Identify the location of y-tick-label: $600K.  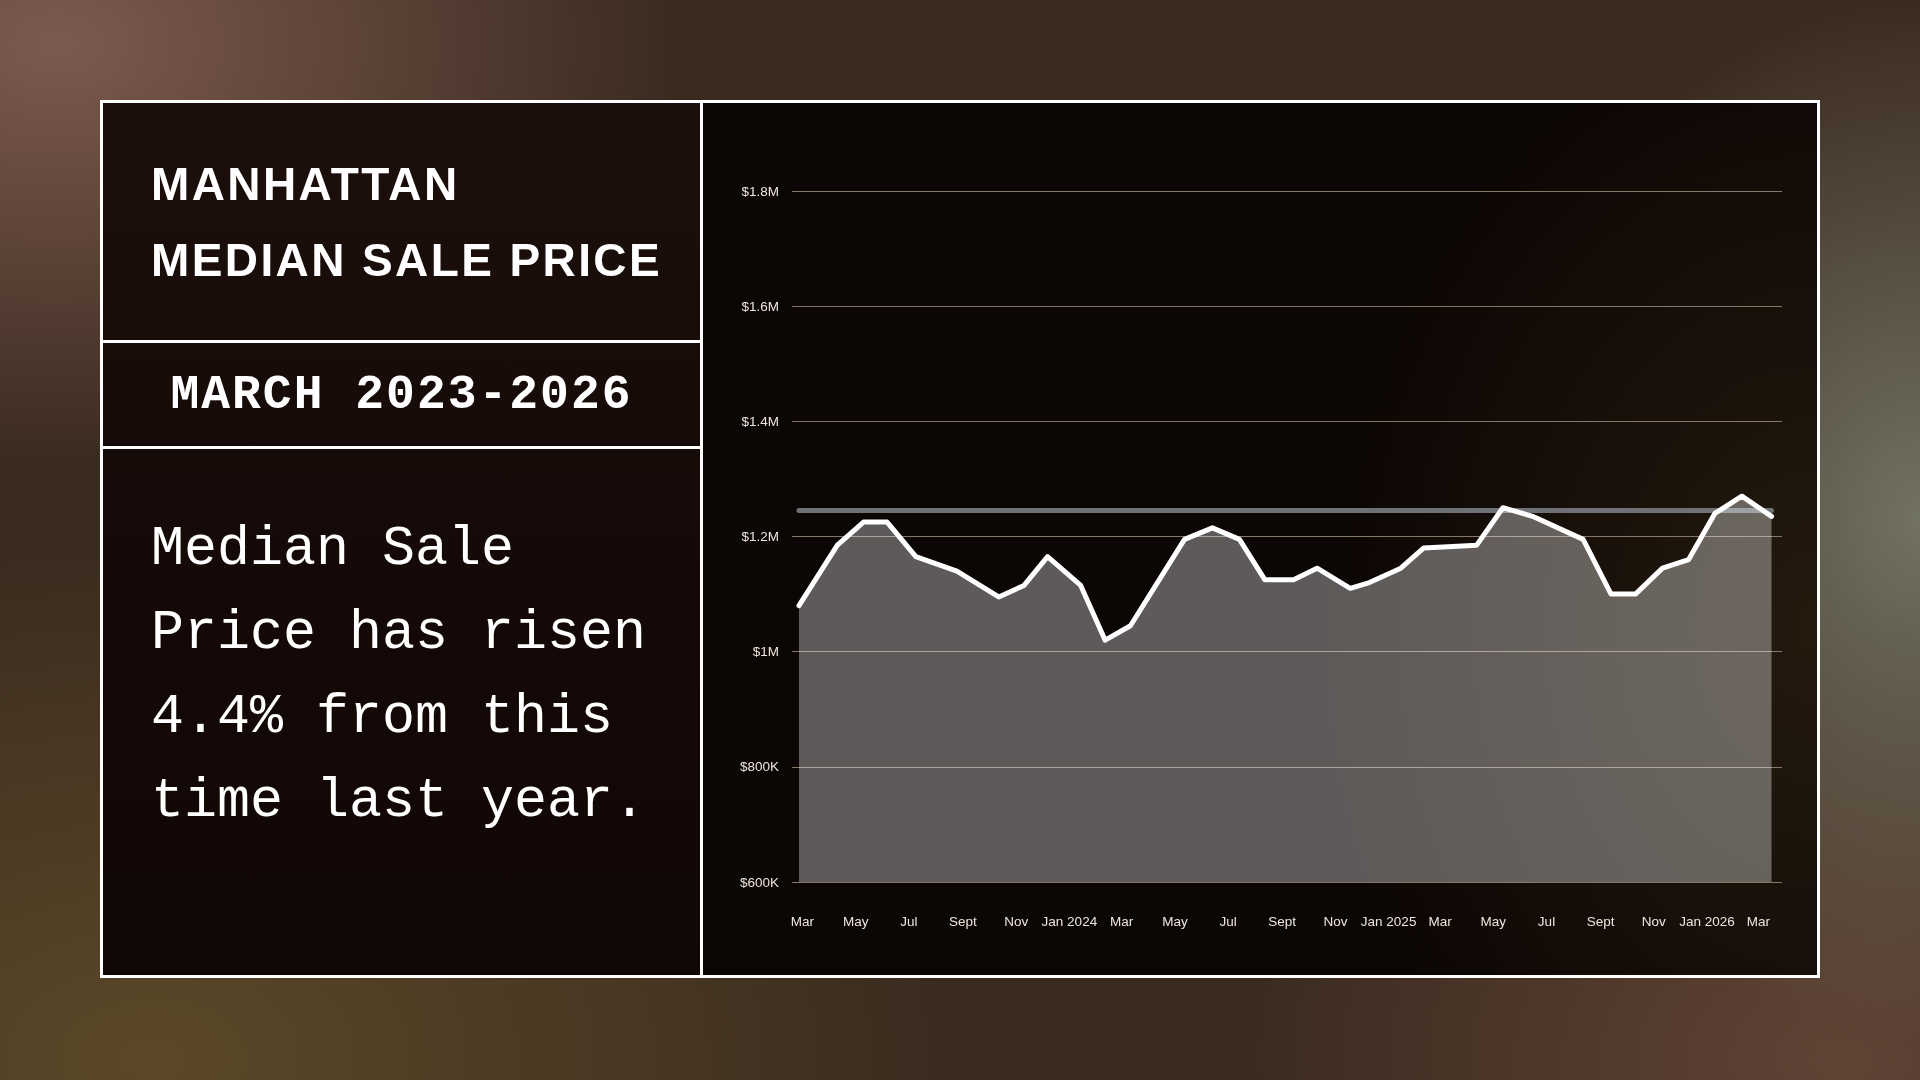
(759, 882).